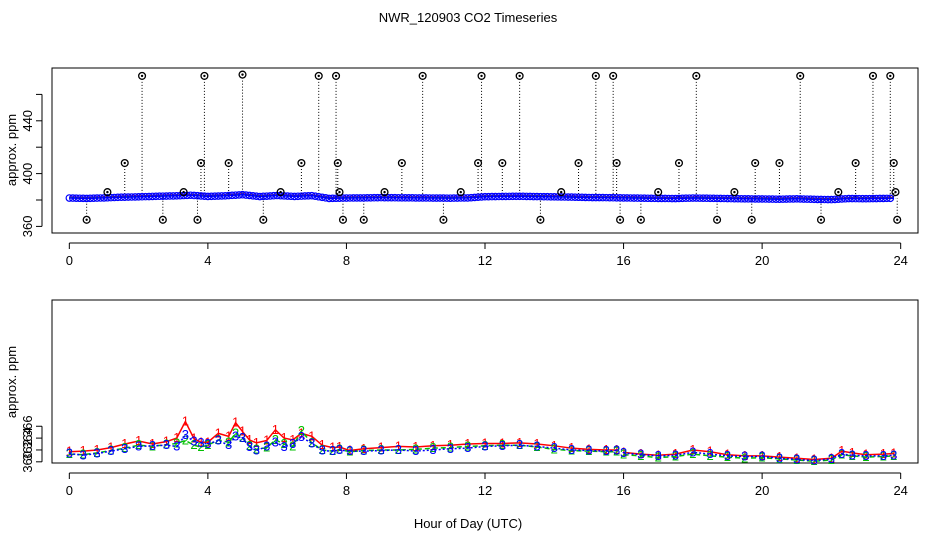 Image resolution: width=936 pixels, height=540 pixels. What do you see at coordinates (11, 382) in the screenshot?
I see `bottom-y-axis-label: approx. ppm` at bounding box center [11, 382].